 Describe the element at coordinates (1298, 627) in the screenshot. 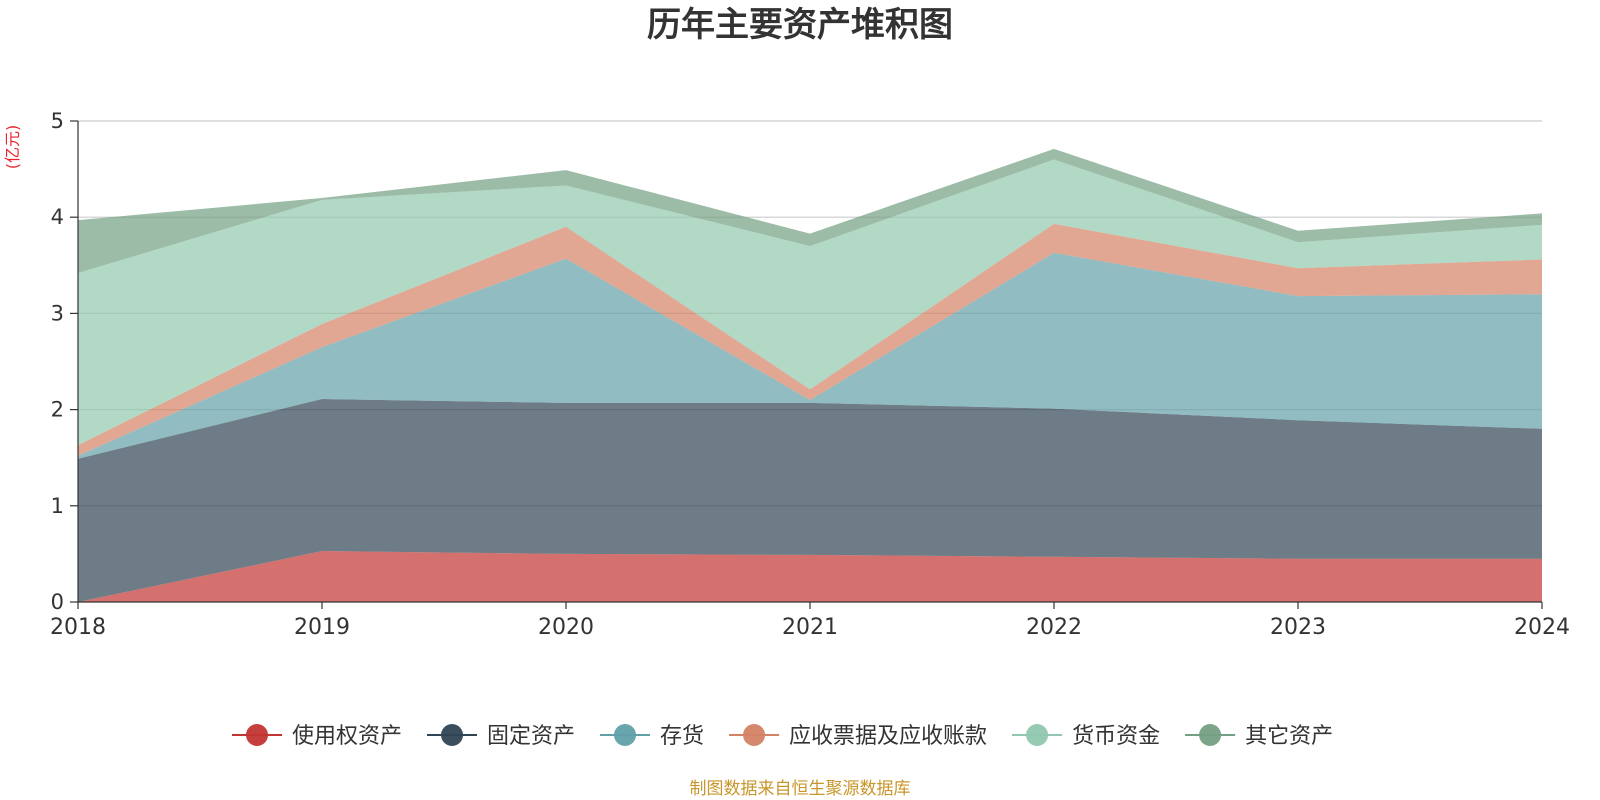

I see `x-tick-label: 2023` at that location.